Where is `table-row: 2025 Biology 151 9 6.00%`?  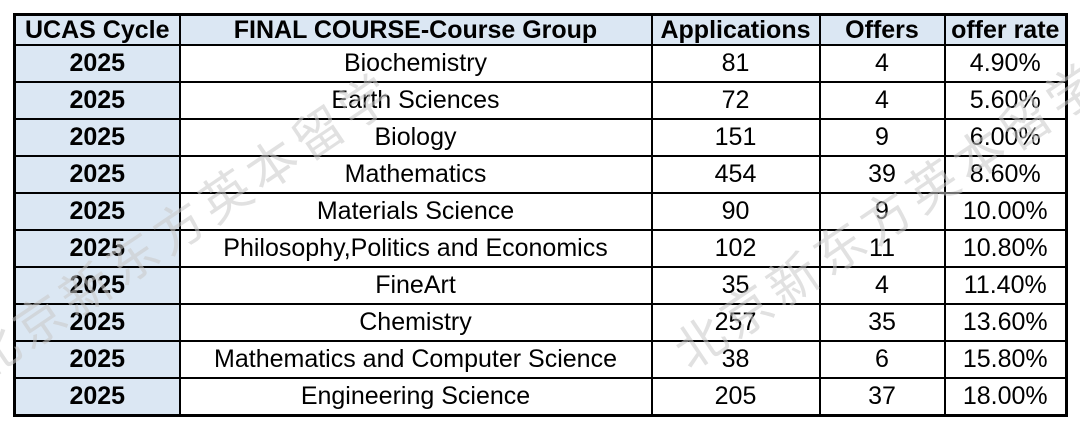 table-row: 2025 Biology 151 9 6.00% is located at coordinates (540, 137).